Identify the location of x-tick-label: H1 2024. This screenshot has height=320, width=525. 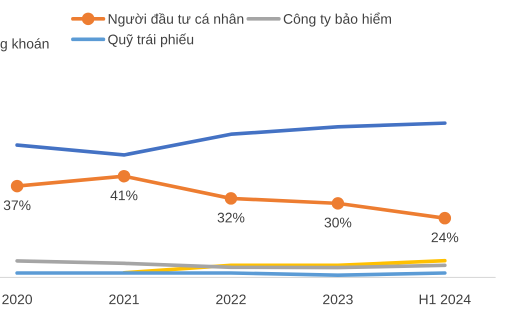
(445, 299).